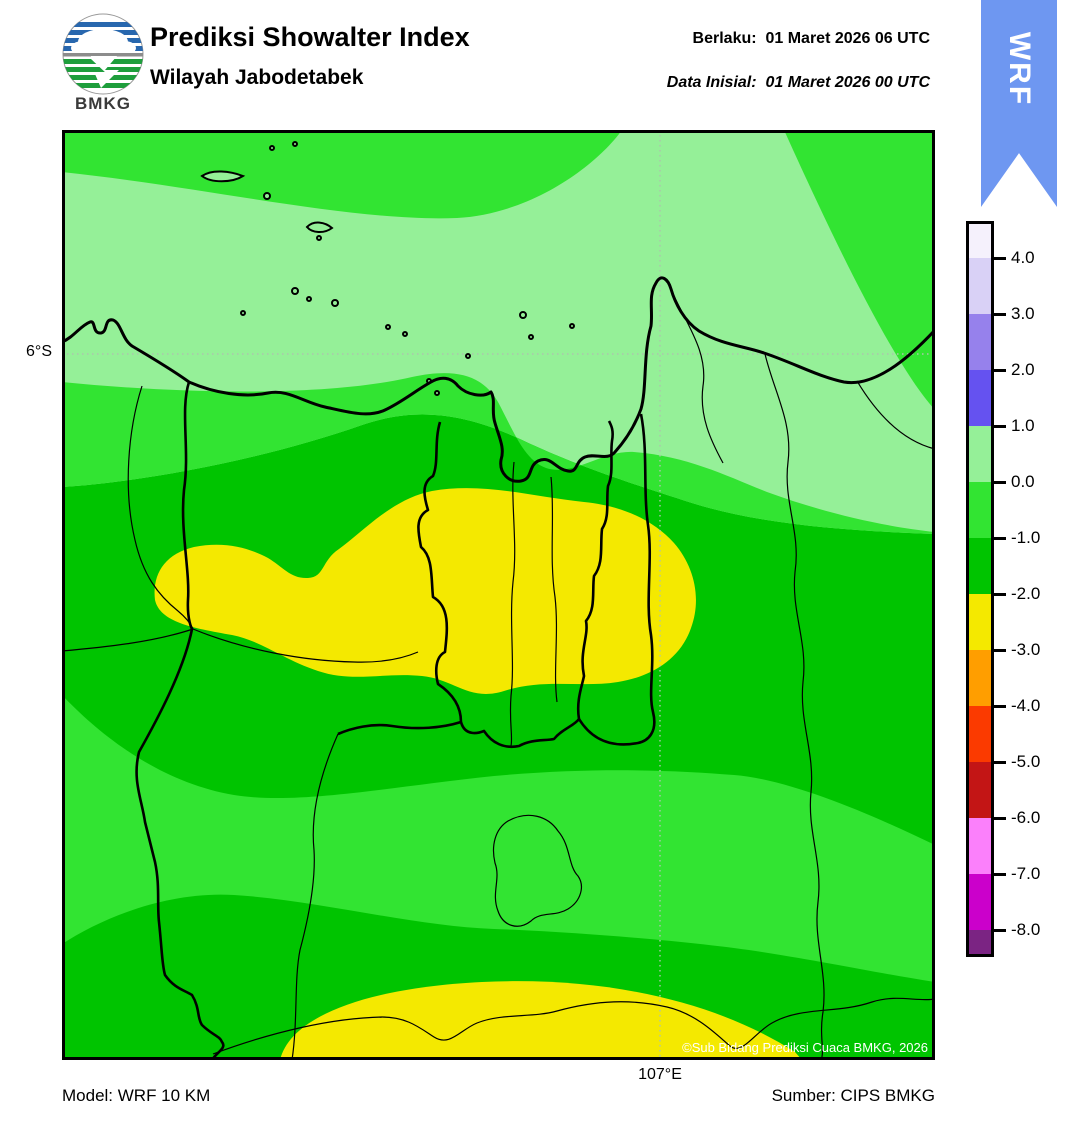 The width and height of the screenshot is (1068, 1128). I want to click on page-subtitle: Wilayah Jabodetabek, so click(257, 77).